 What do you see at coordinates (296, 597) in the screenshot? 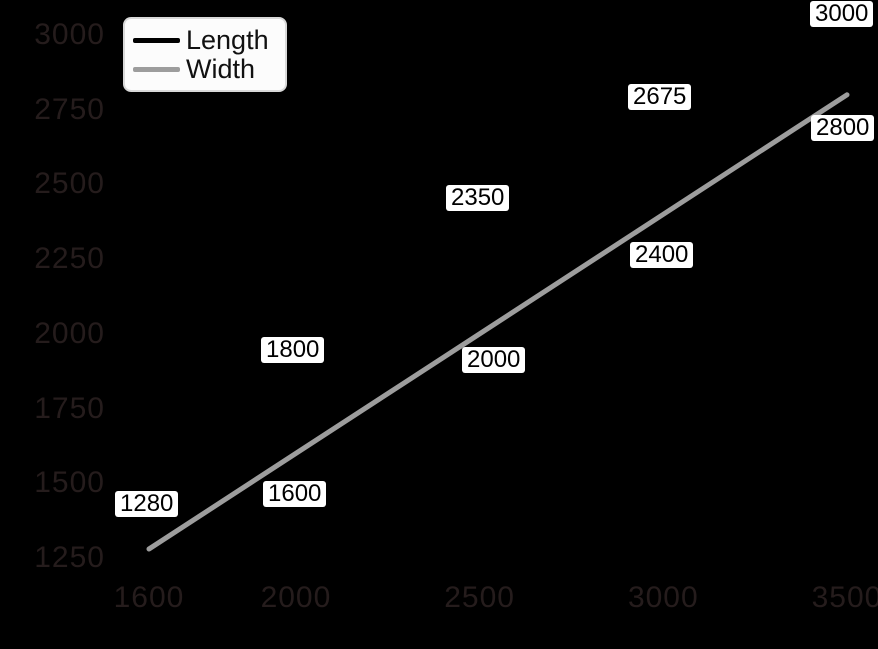
I see `x-tick-label: 2000` at bounding box center [296, 597].